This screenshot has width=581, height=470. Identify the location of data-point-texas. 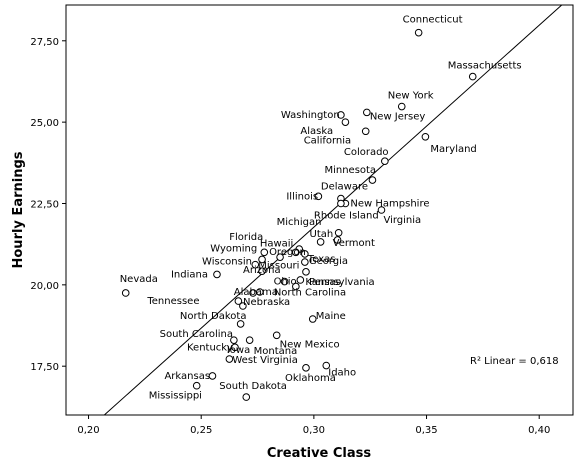
(305, 254).